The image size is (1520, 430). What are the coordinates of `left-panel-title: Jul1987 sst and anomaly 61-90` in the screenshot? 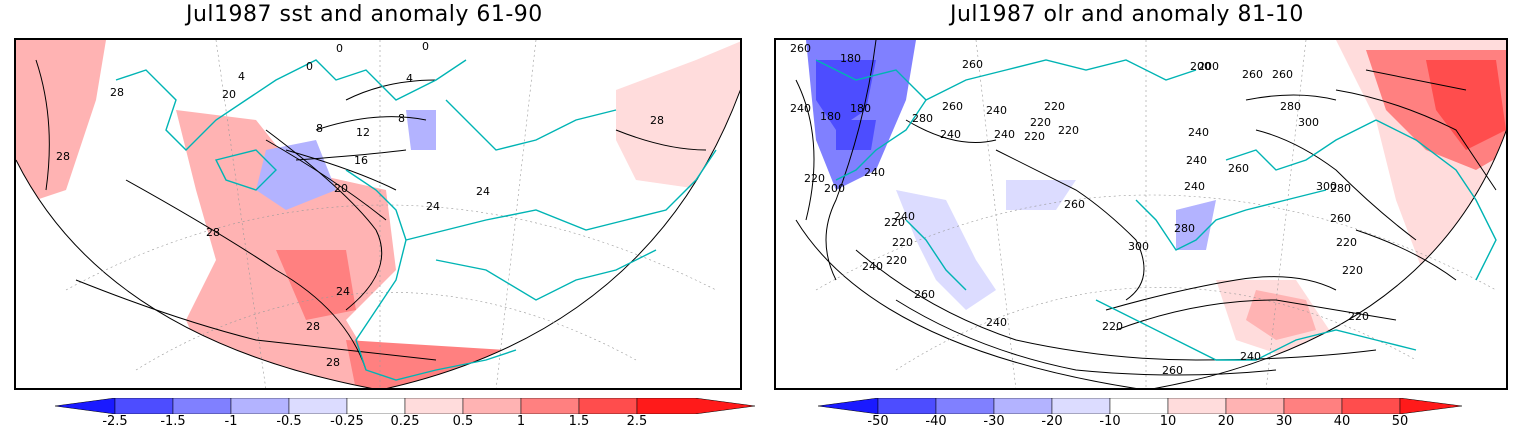 It's located at (364, 14).